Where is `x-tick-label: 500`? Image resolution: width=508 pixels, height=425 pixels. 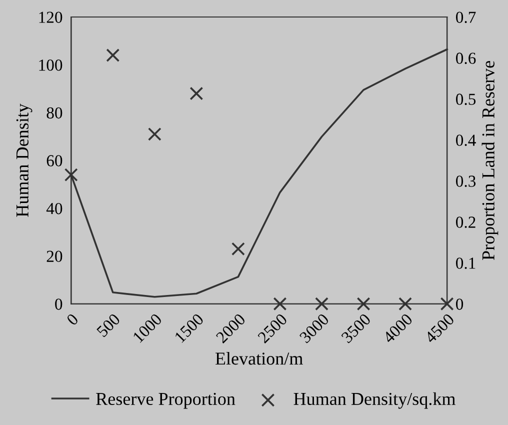
x-tick-label: 500 is located at coordinates (108, 325).